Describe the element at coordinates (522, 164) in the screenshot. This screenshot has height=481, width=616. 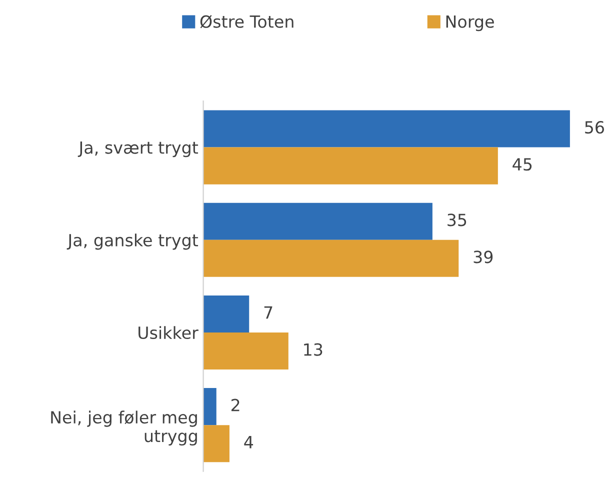
I see `data-label: 45` at that location.